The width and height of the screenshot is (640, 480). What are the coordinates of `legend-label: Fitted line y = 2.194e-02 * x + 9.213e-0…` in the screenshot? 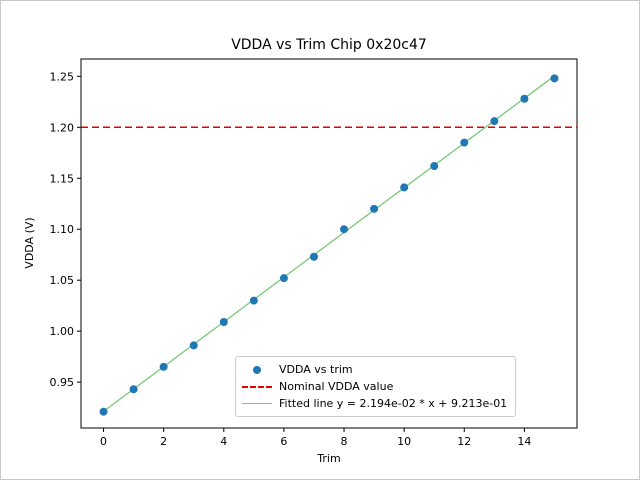 It's located at (393, 403).